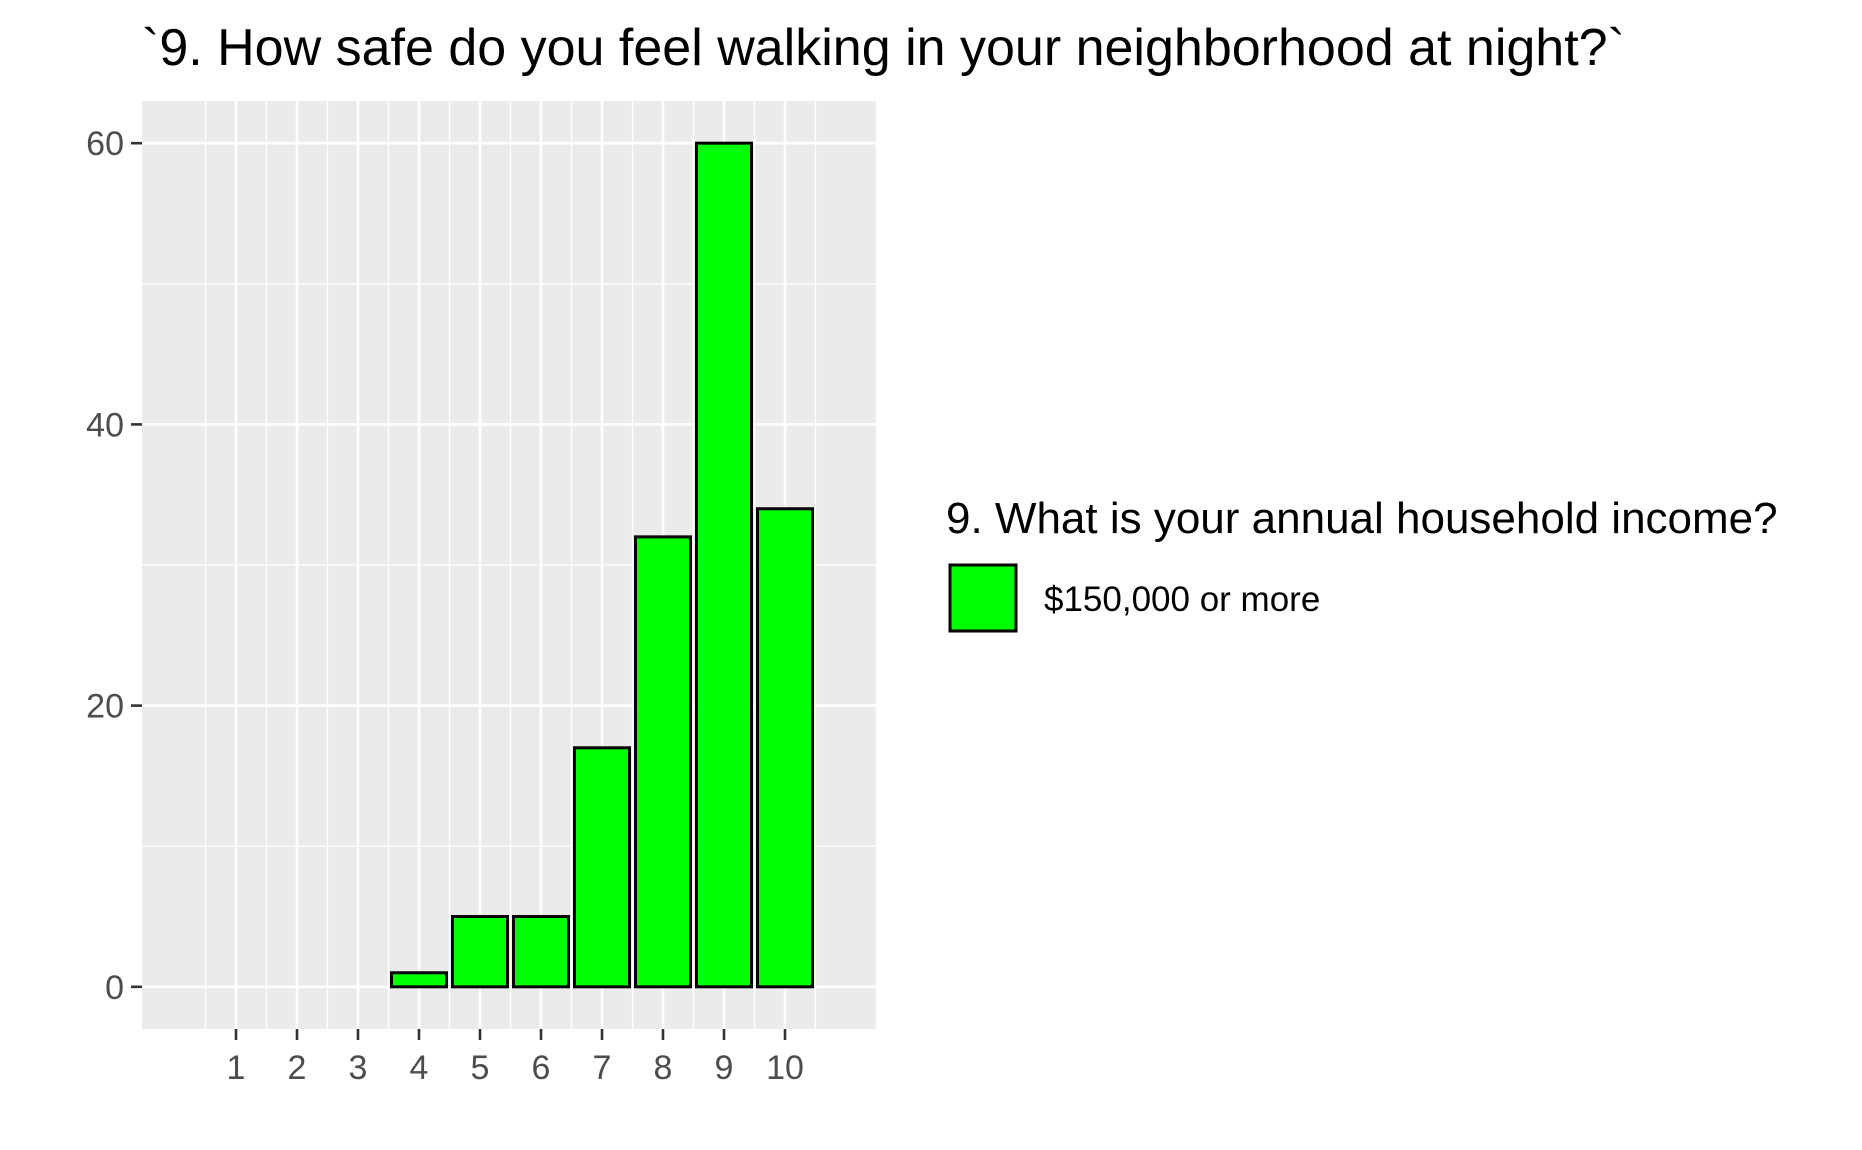 The height and width of the screenshot is (1150, 1862). I want to click on x-axis: 1 2 3 4 5 6 7 8 9 10, so click(515, 1058).